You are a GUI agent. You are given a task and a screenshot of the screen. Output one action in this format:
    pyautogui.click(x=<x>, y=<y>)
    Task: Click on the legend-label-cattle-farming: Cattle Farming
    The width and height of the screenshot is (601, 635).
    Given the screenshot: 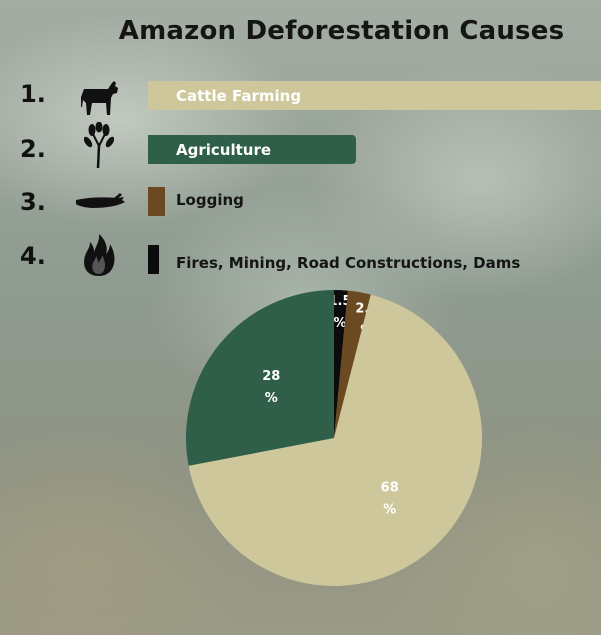 What is the action you would take?
    pyautogui.click(x=239, y=96)
    